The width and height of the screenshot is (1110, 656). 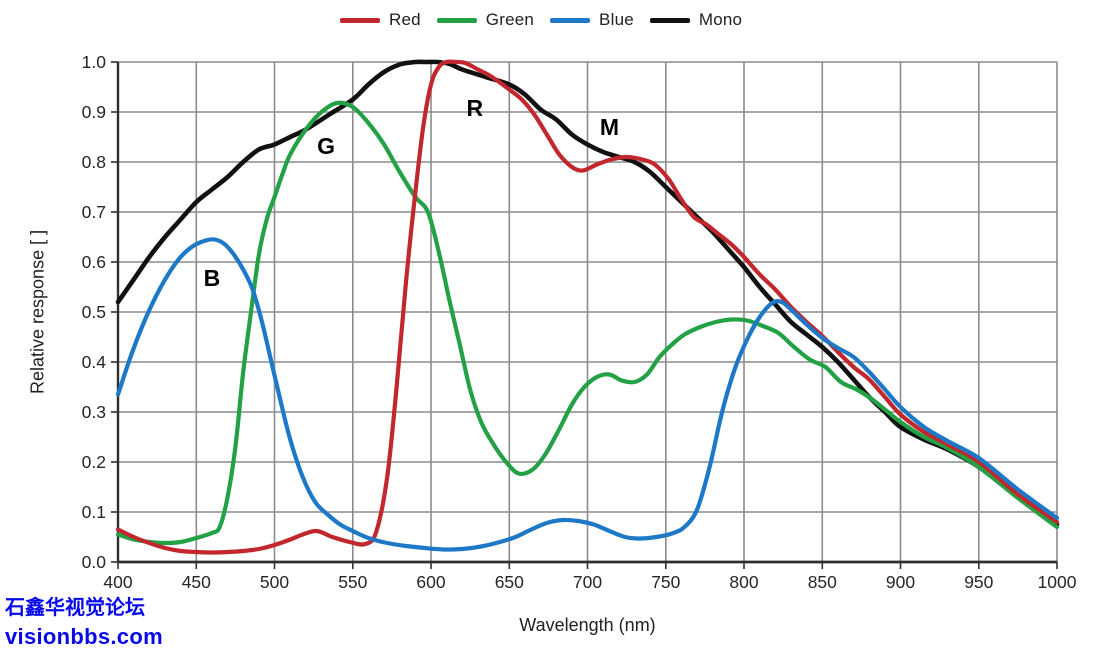 I want to click on legend-swatch-red, so click(x=360, y=20).